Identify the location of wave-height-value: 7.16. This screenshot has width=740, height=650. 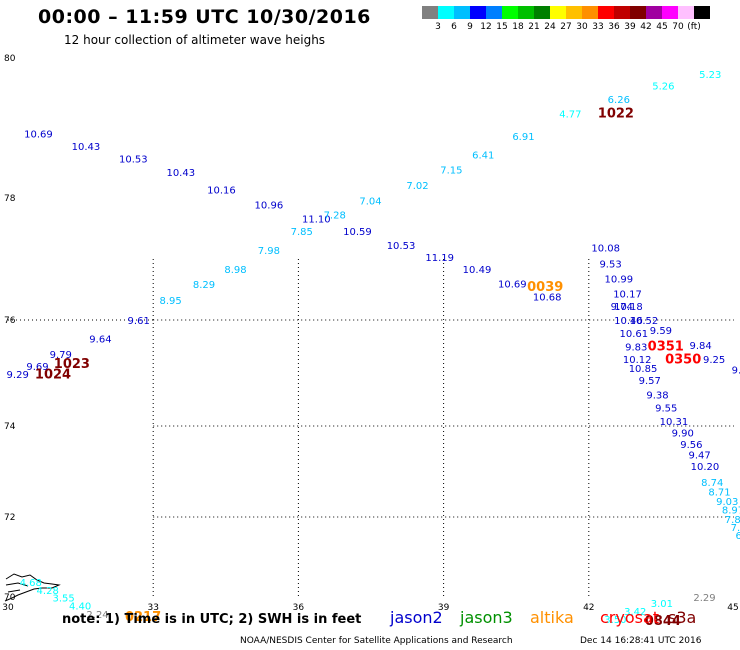
(735, 528).